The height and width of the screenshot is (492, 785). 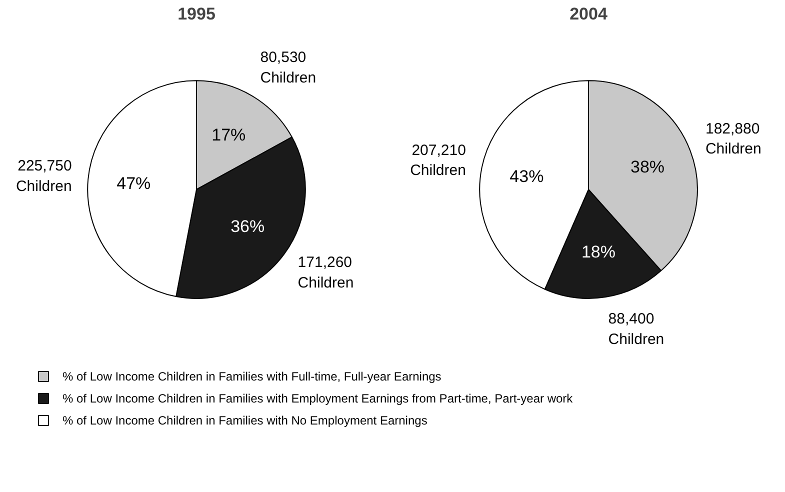 I want to click on text: 171,260 Children, so click(x=326, y=273).